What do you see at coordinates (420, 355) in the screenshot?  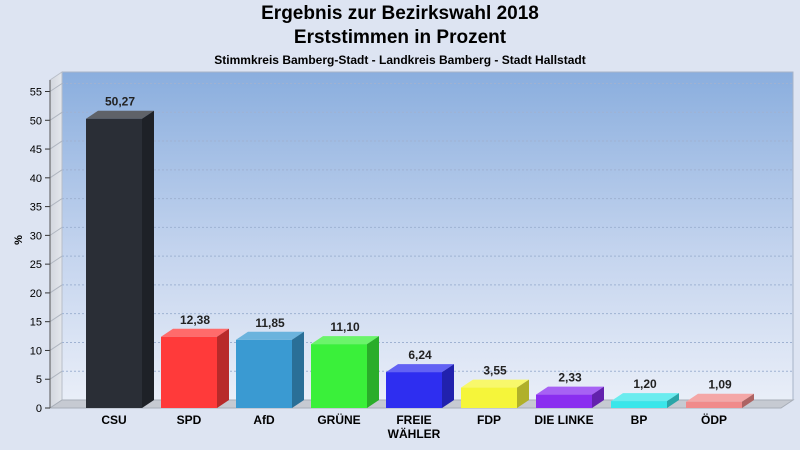 I see `data-label: 6,24` at bounding box center [420, 355].